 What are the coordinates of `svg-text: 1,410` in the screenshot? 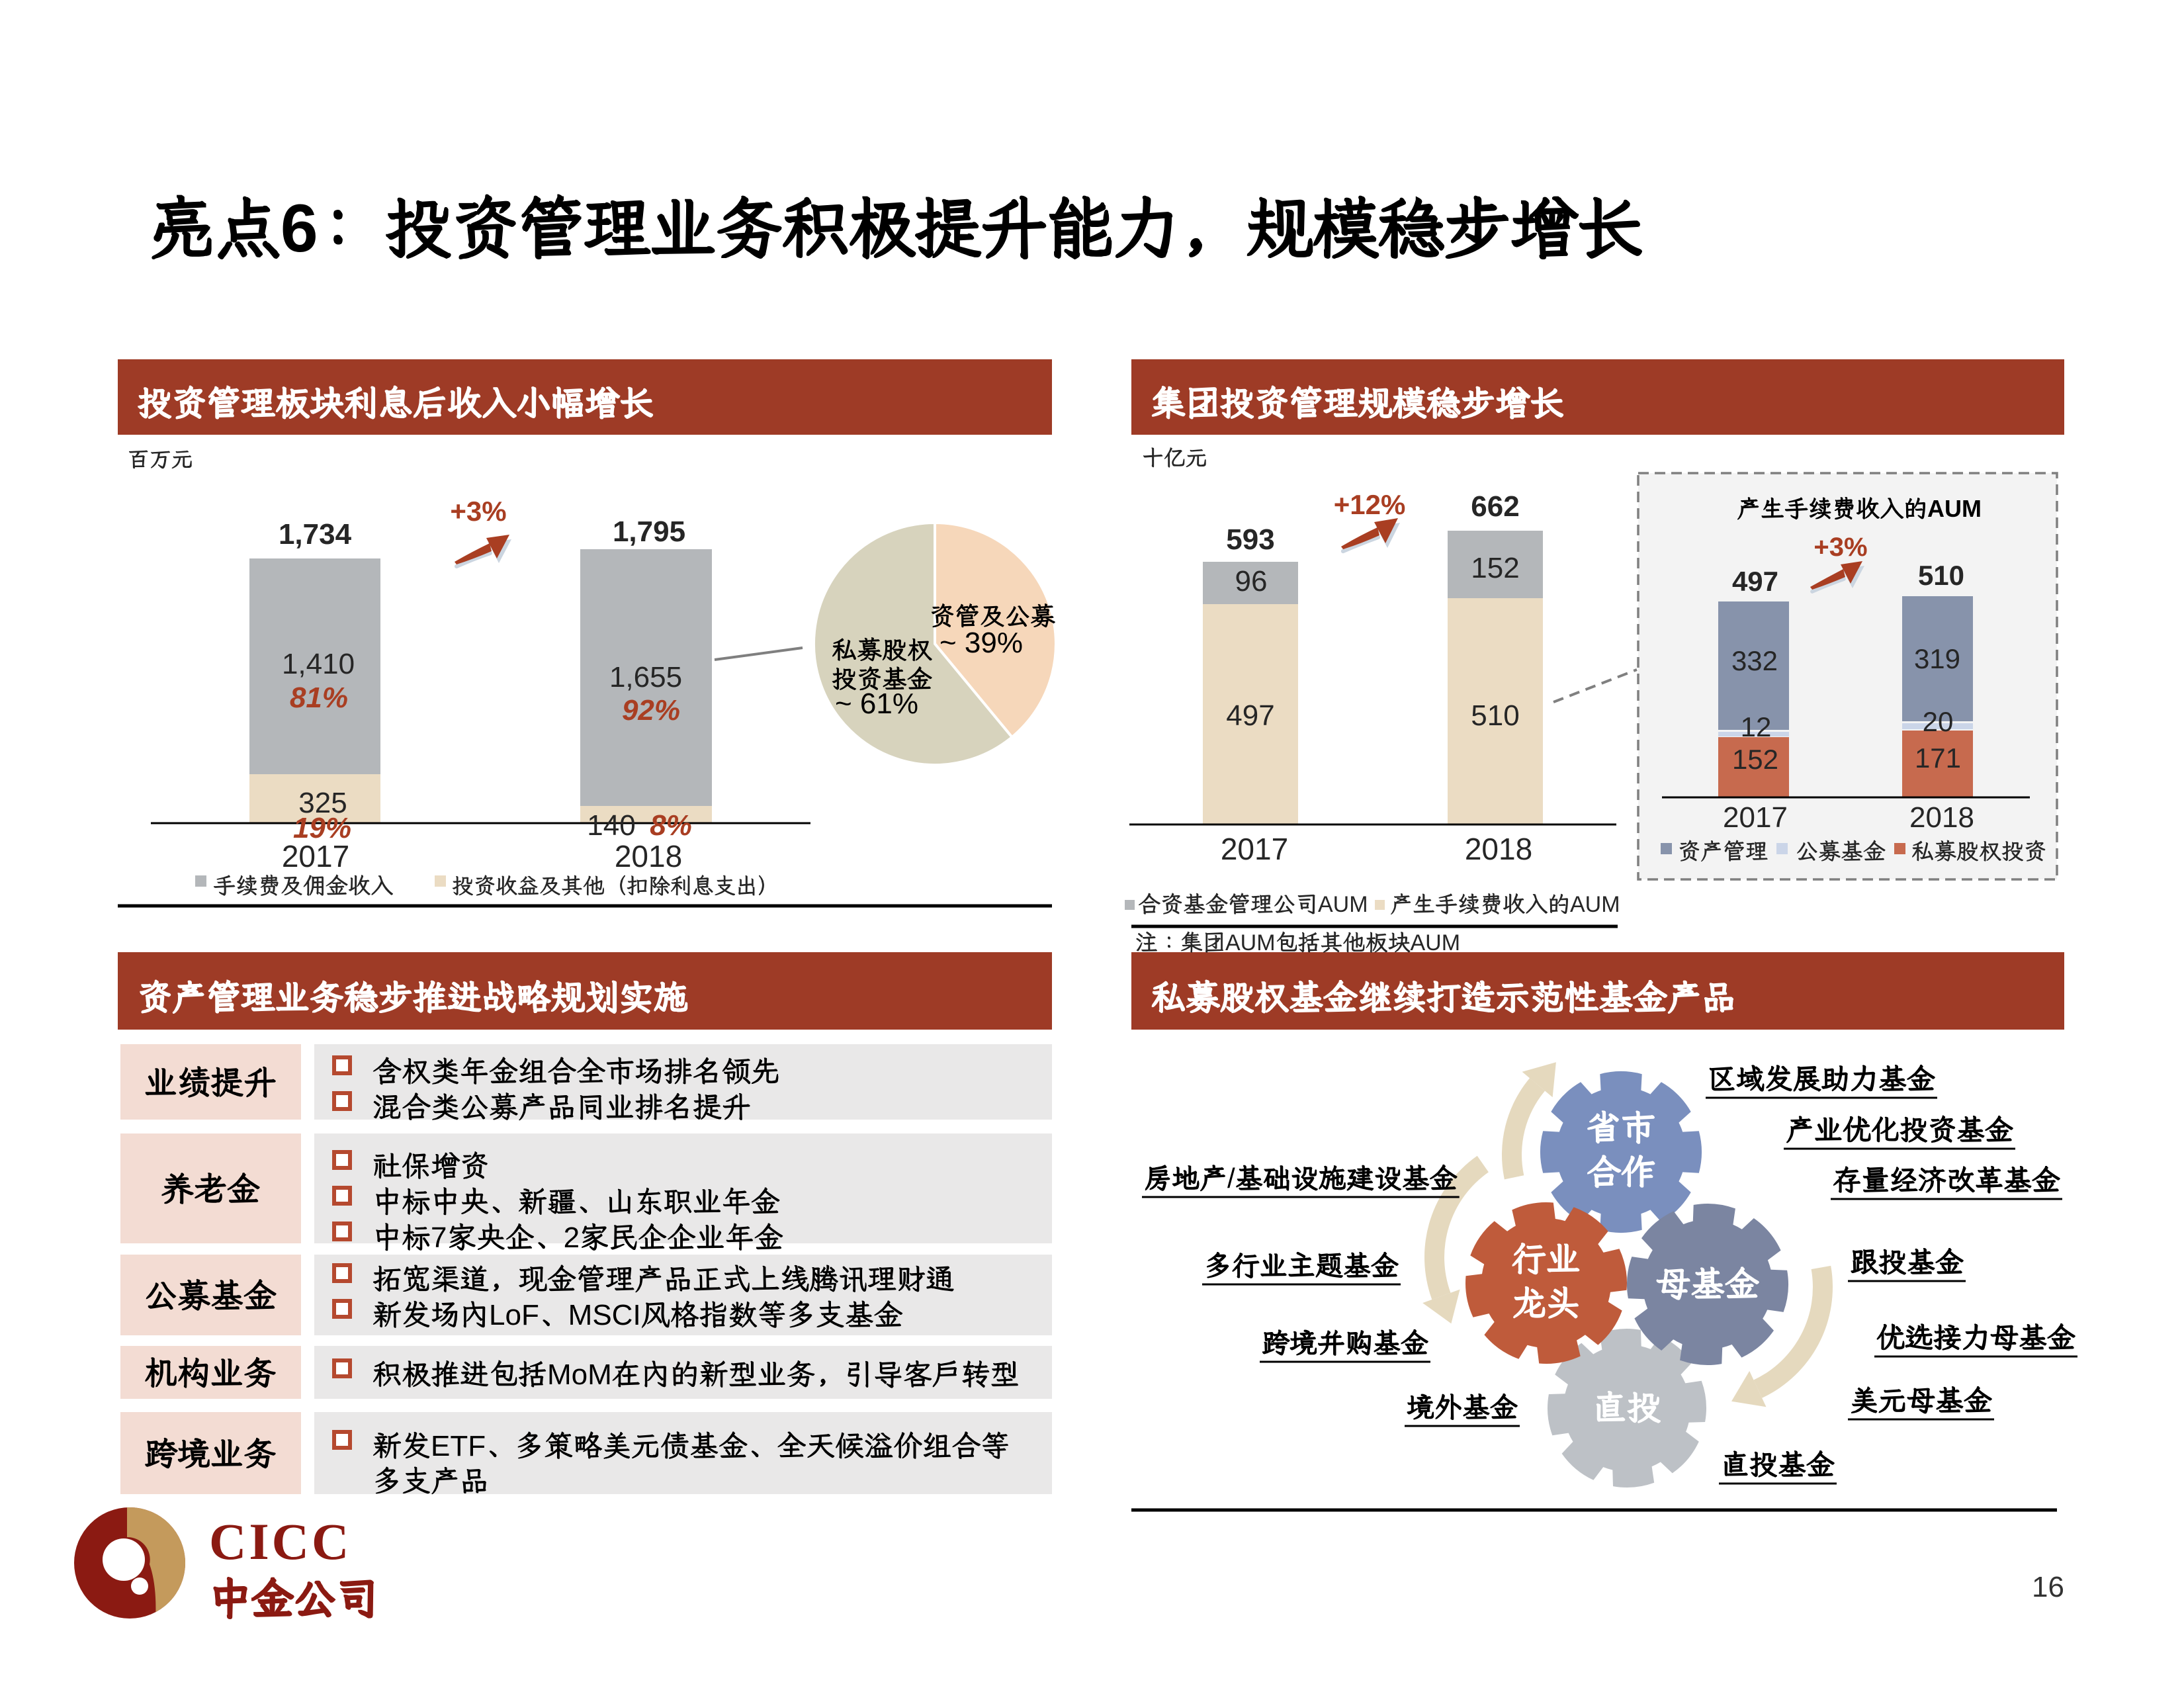 It's located at (318, 664).